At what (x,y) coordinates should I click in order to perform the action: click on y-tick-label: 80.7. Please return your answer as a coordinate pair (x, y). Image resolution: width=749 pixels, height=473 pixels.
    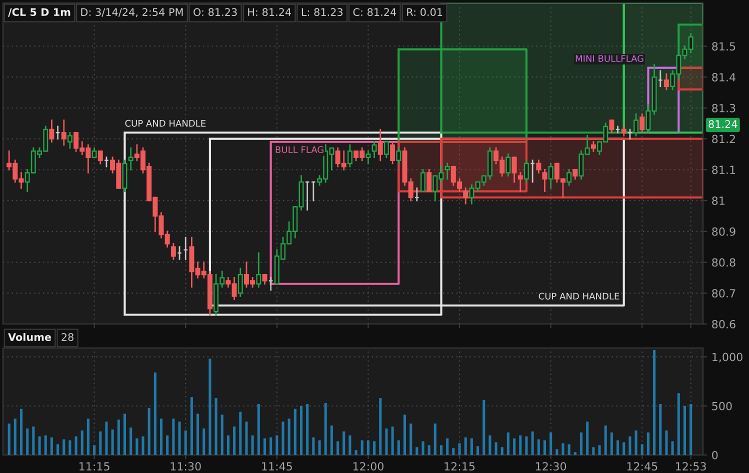
    Looking at the image, I should click on (724, 293).